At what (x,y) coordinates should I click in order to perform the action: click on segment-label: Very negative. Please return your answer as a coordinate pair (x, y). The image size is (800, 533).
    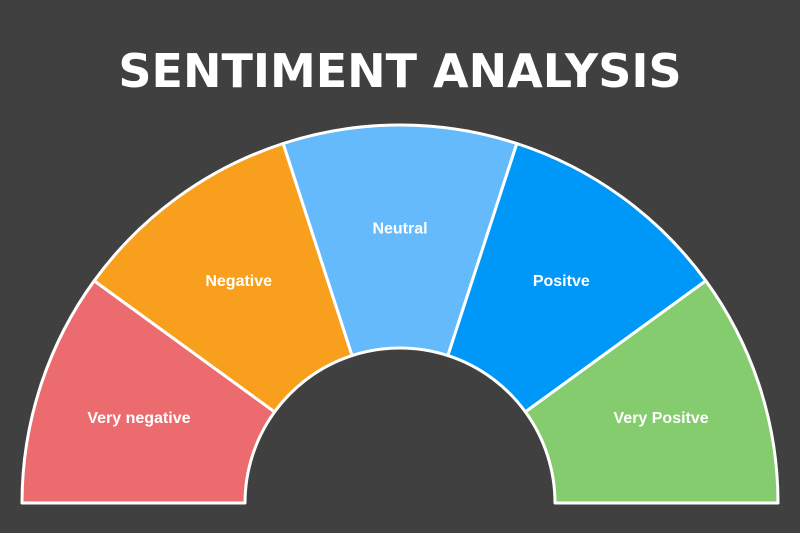
    Looking at the image, I should click on (138, 418).